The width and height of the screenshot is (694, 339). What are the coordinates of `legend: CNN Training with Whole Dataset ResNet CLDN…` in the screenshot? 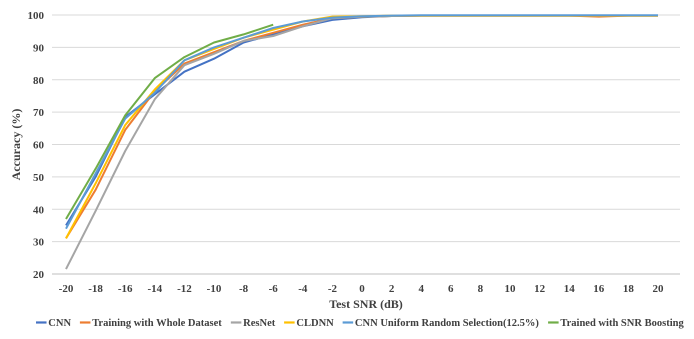 It's located at (360, 323).